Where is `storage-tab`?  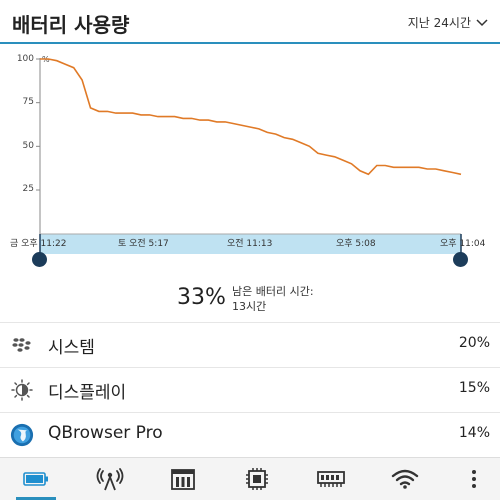
storage-tab is located at coordinates (183, 479).